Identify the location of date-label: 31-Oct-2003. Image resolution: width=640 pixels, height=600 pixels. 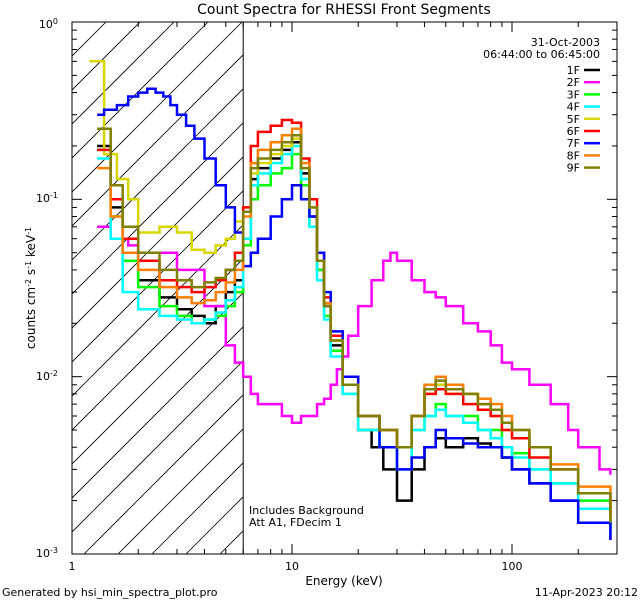
(565, 42).